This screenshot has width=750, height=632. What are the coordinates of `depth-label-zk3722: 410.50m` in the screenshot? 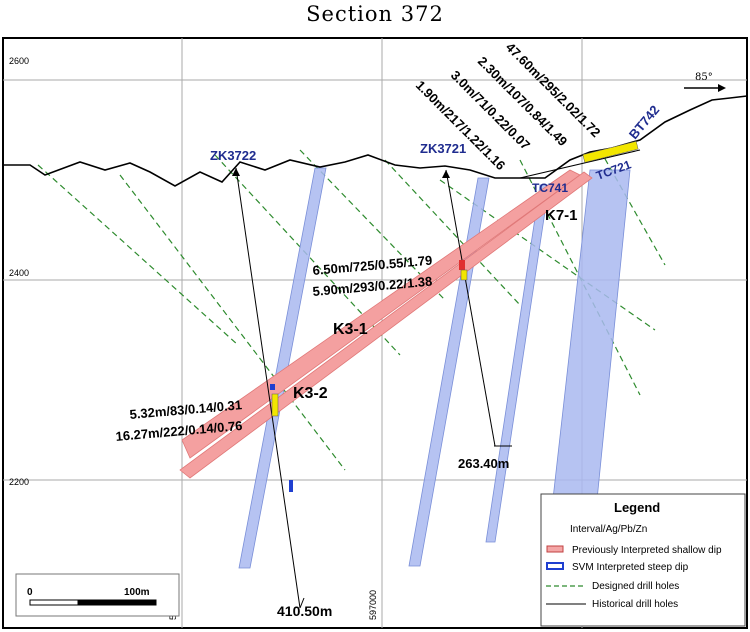 It's located at (304, 611).